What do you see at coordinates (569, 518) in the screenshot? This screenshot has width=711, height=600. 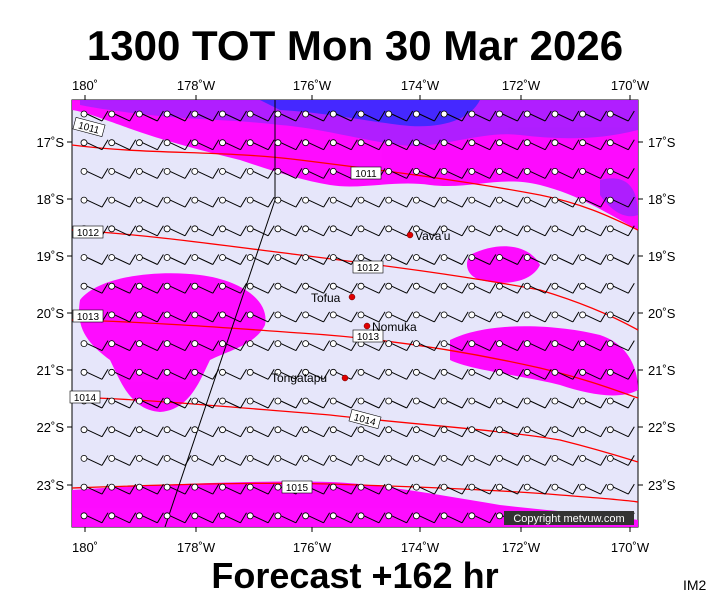 I see `copyright-box` at bounding box center [569, 518].